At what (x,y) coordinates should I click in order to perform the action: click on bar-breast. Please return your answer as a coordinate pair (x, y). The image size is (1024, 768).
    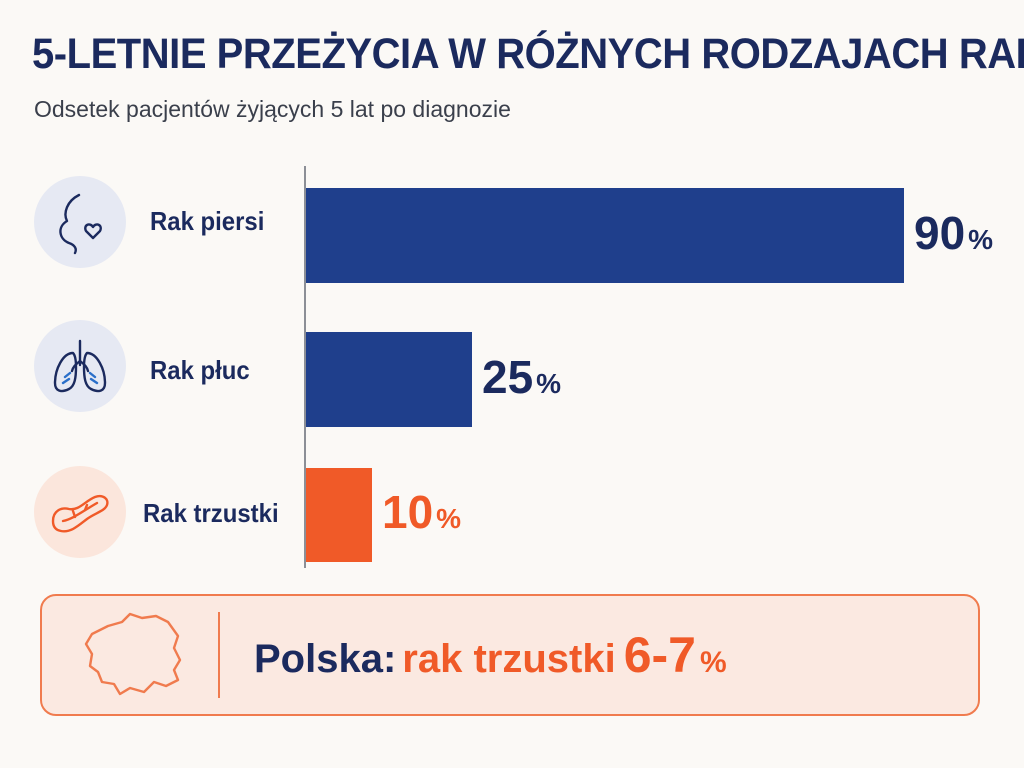
    Looking at the image, I should click on (605, 235).